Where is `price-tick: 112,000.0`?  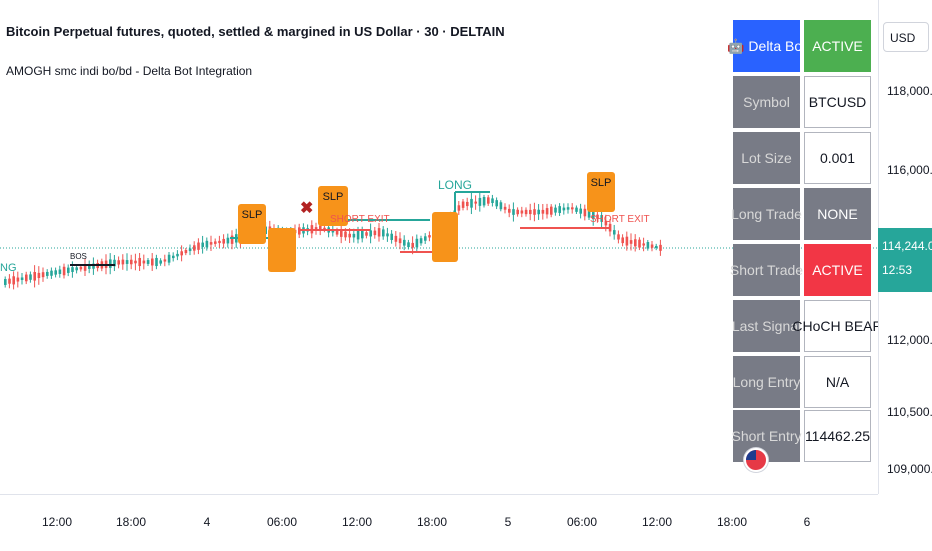 price-tick: 112,000.0 is located at coordinates (909, 340).